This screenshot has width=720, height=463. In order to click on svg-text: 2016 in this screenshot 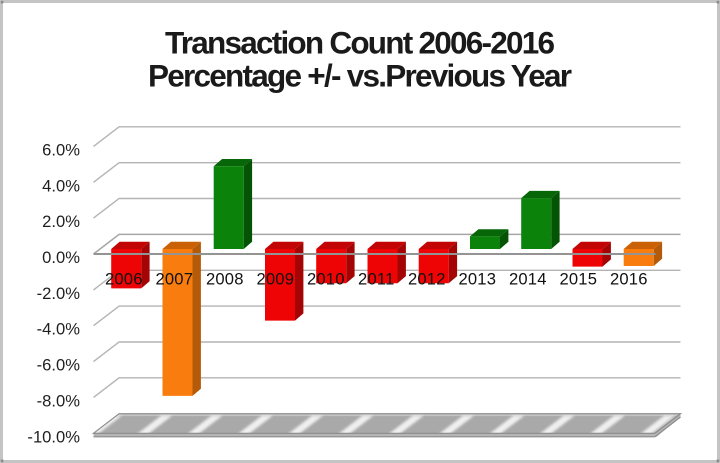, I will do `click(629, 279)`.